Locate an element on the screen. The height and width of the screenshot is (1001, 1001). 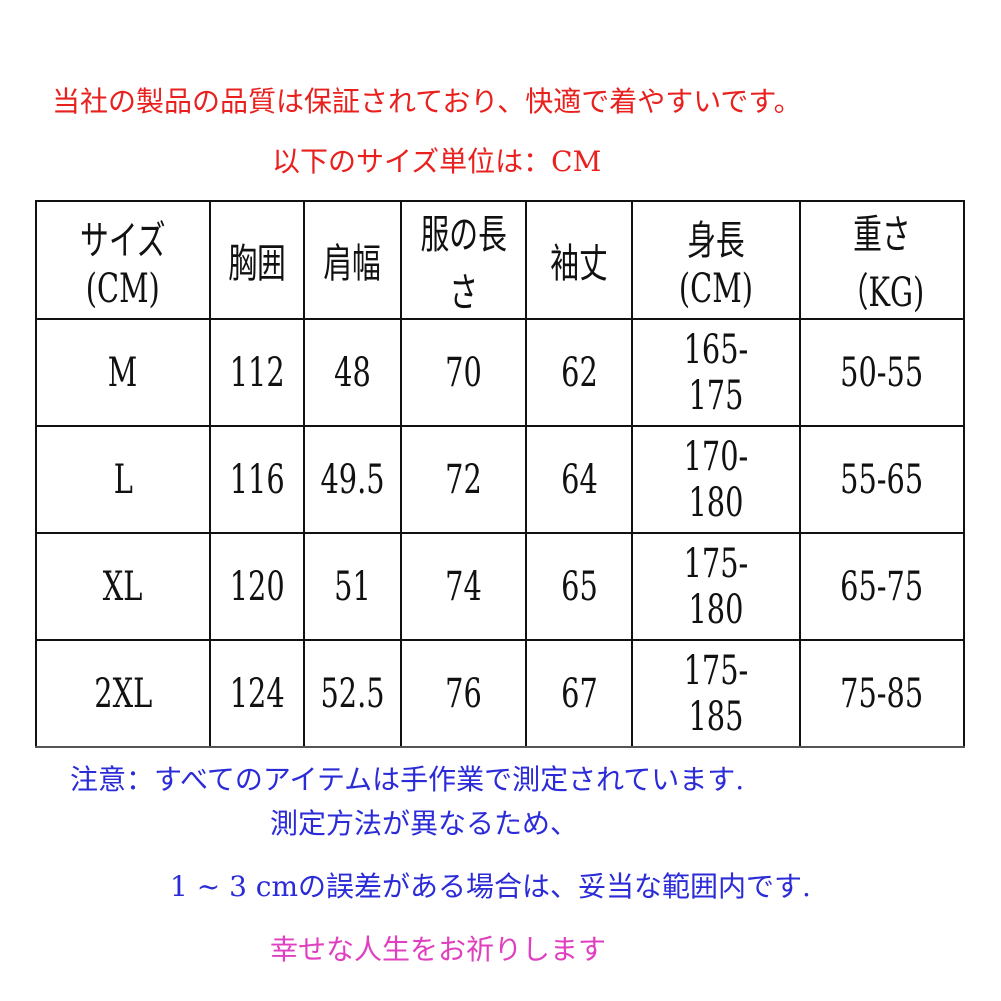
table-cell: 65-75 is located at coordinates (882, 586).